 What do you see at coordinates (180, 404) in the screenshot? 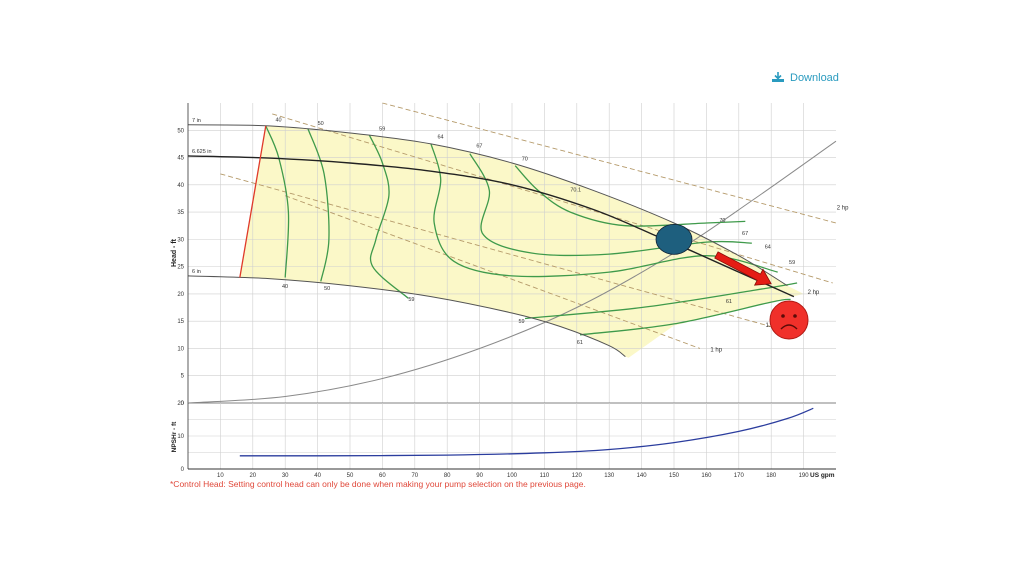
I see `npsh-tick-label: 20` at bounding box center [180, 404].